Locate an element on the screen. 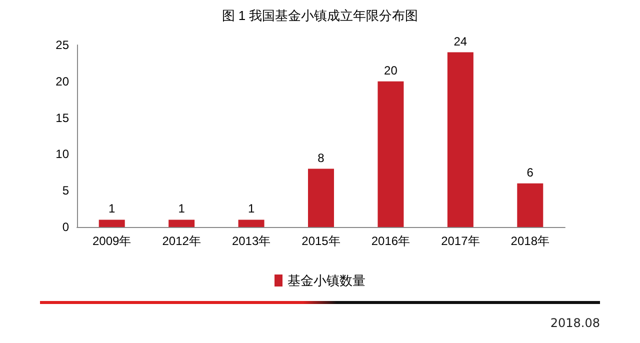  x-tick-label: 2015年 is located at coordinates (321, 241).